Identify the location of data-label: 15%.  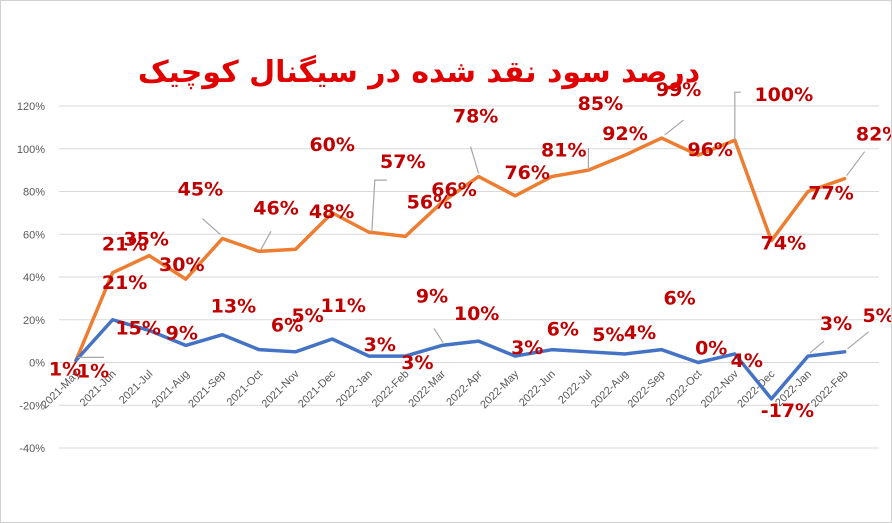
(137, 328).